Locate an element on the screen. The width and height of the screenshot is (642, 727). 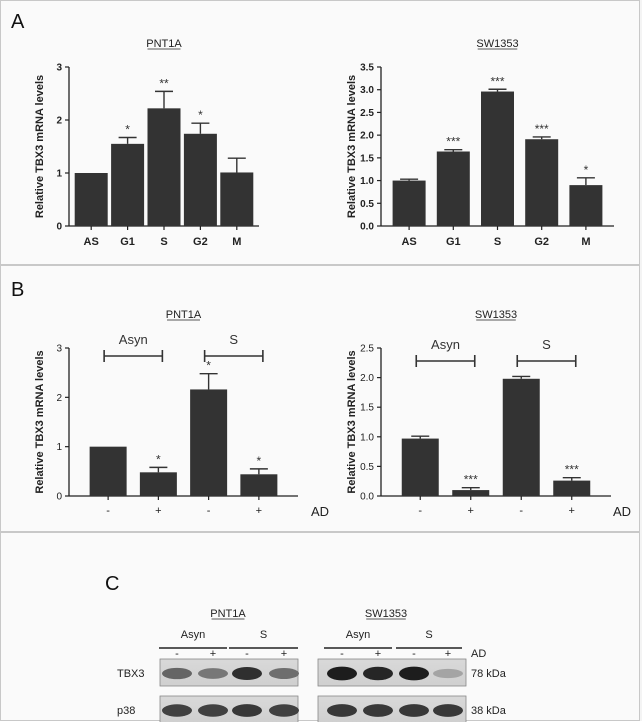
y-tick-label: 3.5 is located at coordinates (367, 68).